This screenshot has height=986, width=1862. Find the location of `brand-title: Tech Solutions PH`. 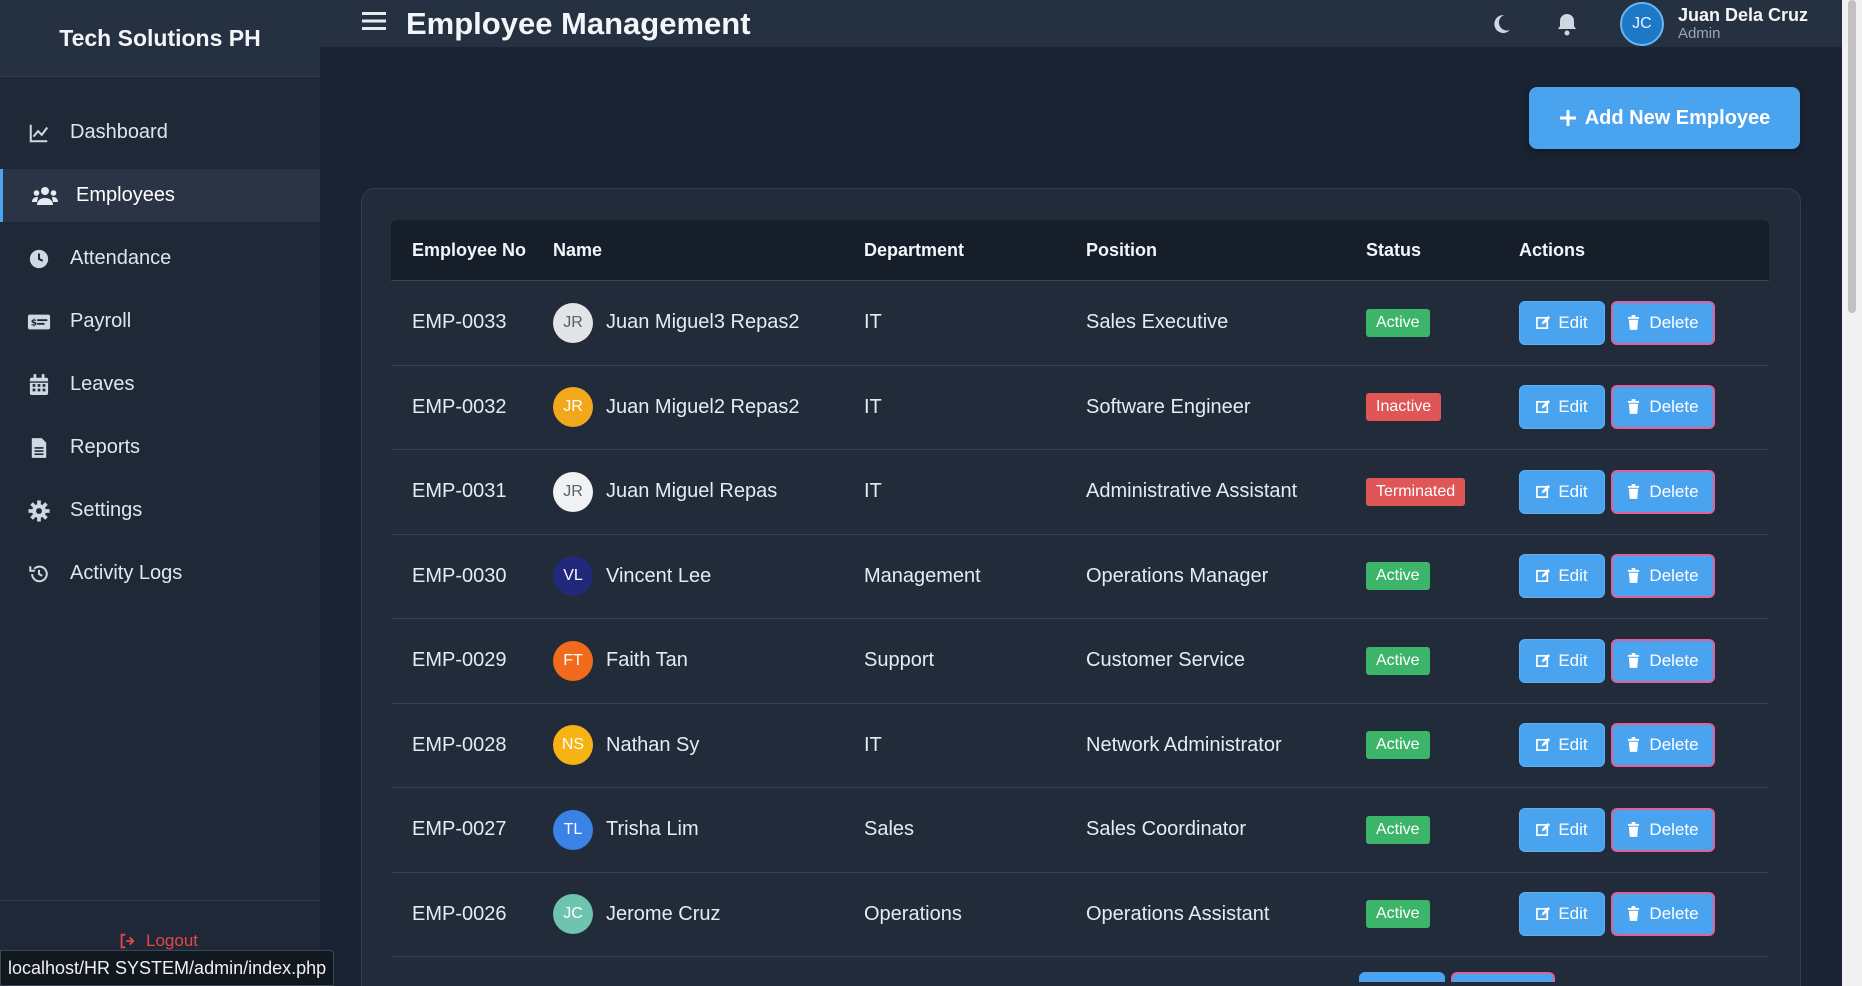

brand-title: Tech Solutions PH is located at coordinates (160, 38).